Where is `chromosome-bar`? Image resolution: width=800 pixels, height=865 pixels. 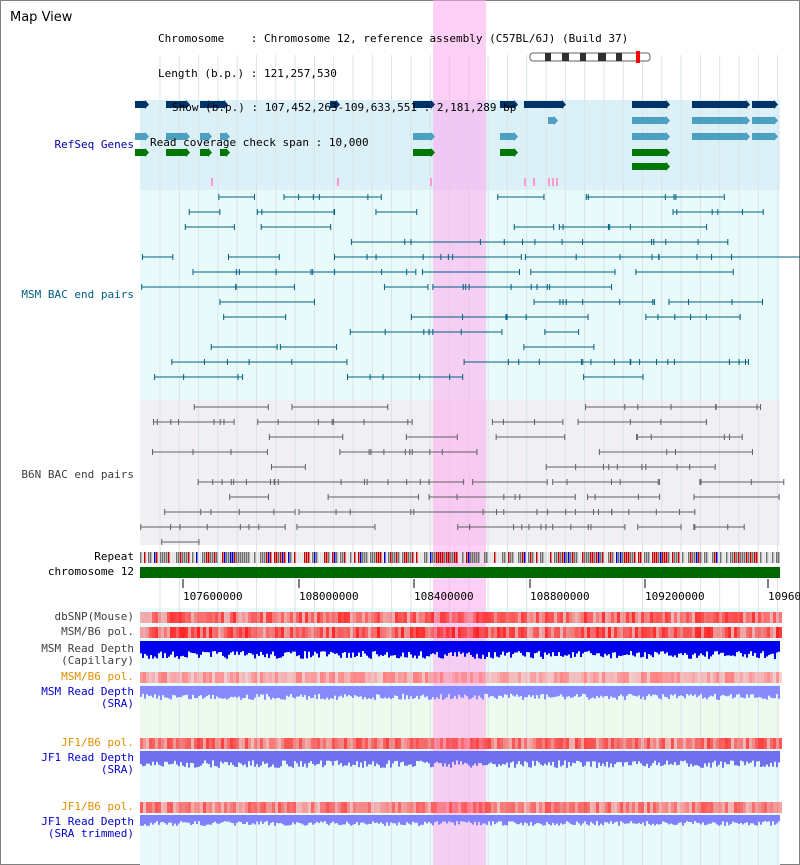
chromosome-bar is located at coordinates (460, 572).